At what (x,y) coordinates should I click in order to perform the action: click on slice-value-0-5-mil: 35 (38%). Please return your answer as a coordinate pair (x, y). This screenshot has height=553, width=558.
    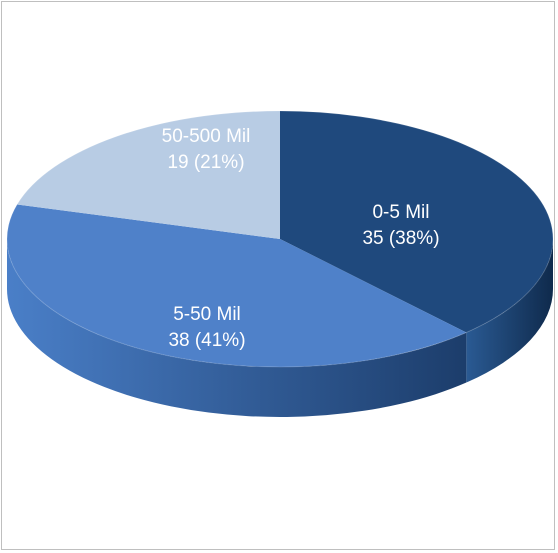
    Looking at the image, I should click on (400, 238).